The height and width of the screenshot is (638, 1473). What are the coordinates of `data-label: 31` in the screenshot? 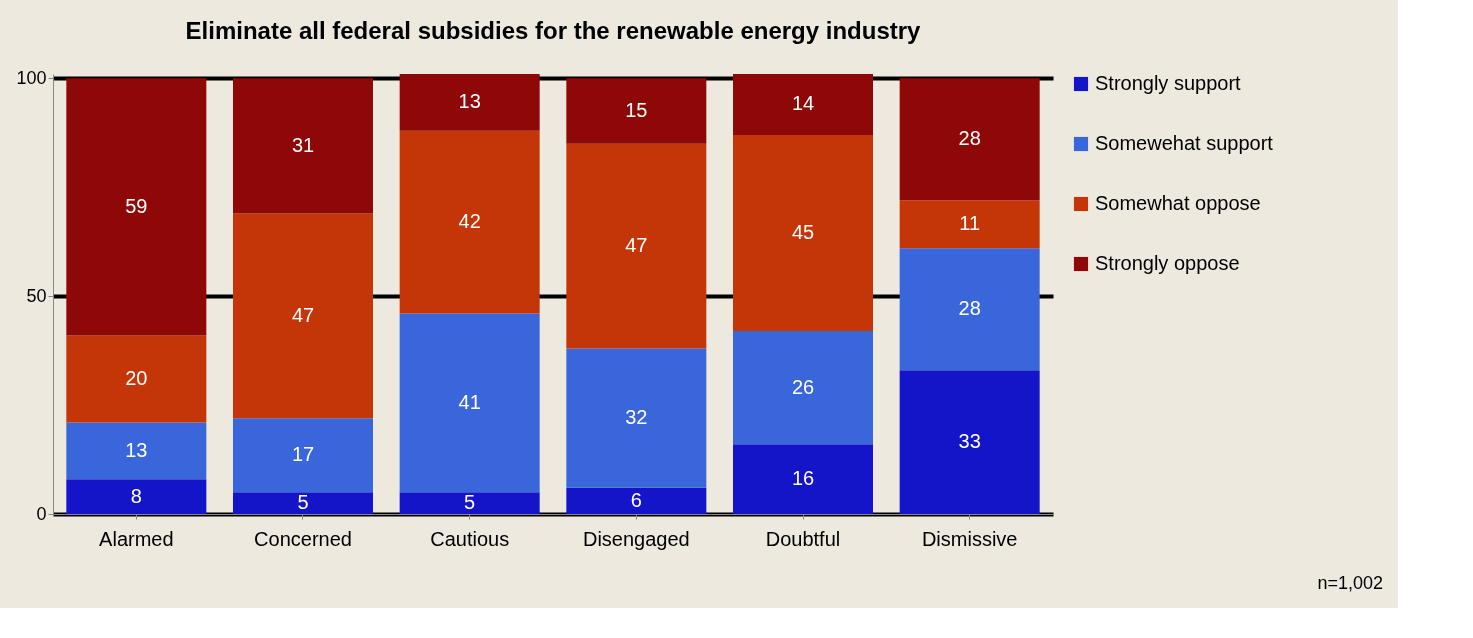 It's located at (303, 144).